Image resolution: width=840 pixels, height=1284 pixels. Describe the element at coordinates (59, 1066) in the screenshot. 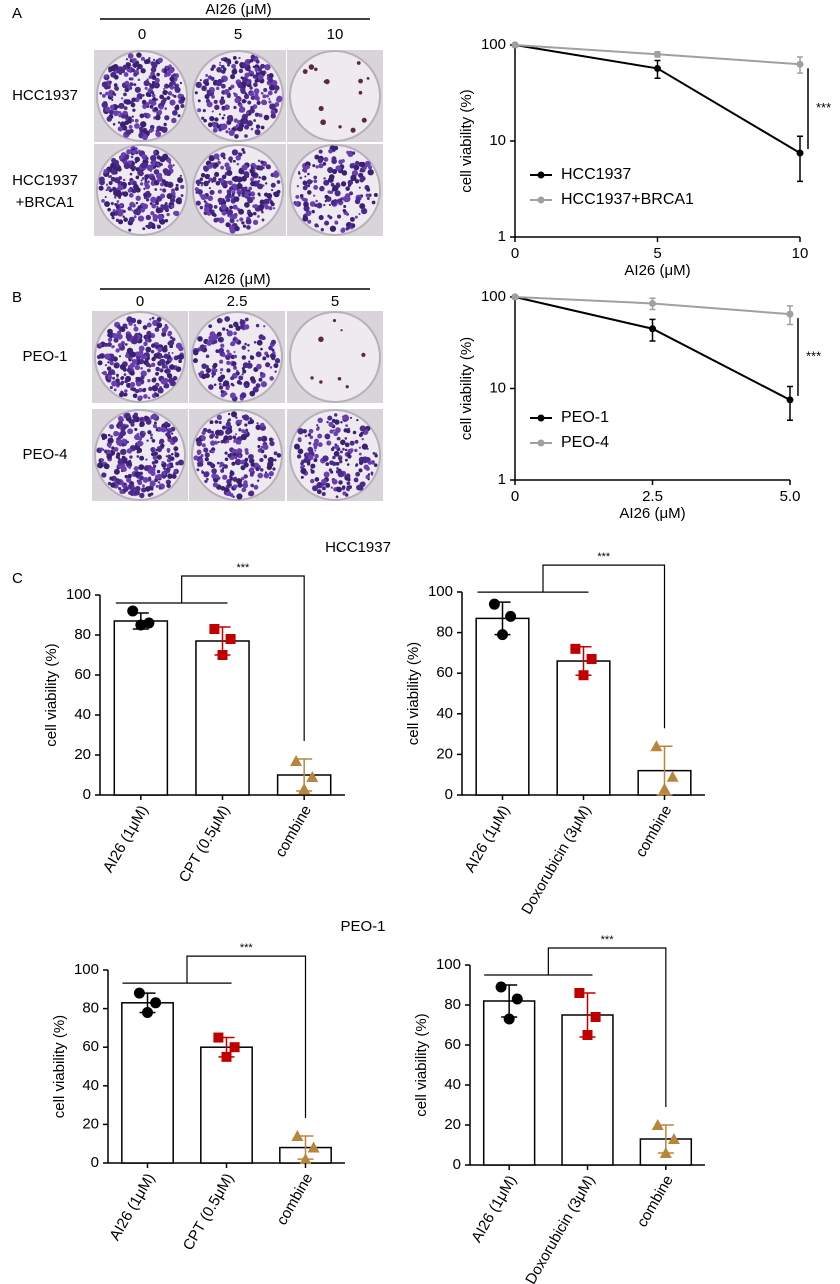

I see `y-axis-label: cell viability (%)` at that location.